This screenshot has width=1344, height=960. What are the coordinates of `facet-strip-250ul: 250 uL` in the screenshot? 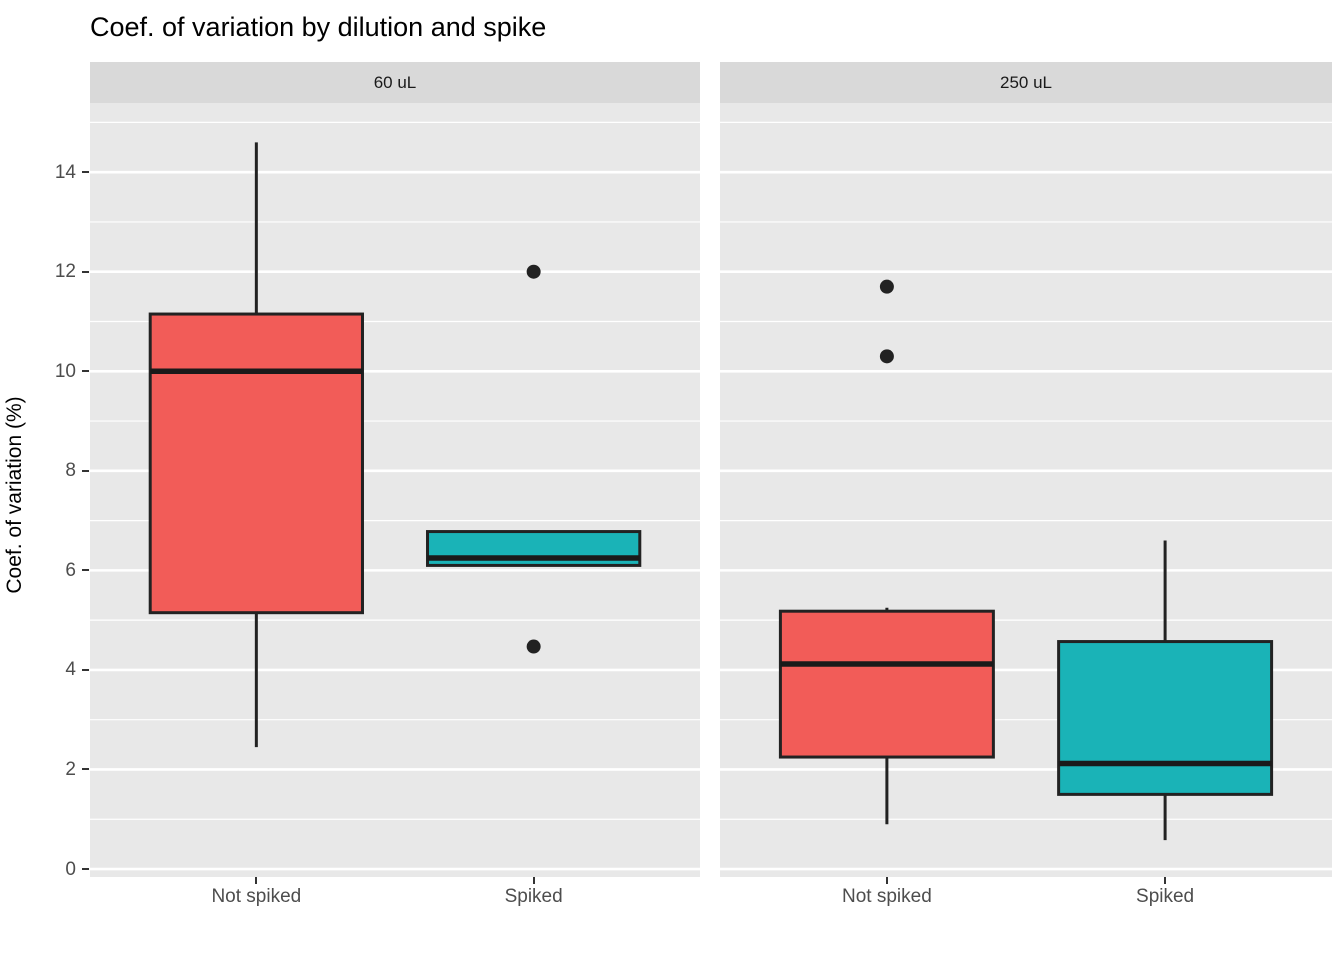 It's located at (1026, 82).